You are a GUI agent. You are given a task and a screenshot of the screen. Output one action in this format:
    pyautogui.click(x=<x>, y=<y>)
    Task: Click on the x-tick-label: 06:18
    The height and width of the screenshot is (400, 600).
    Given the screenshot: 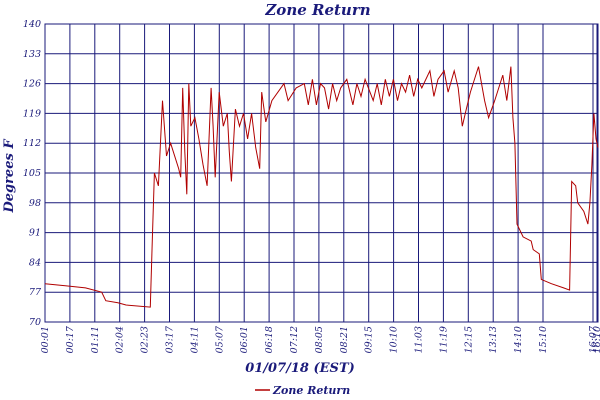 What is the action you would take?
    pyautogui.click(x=269, y=339)
    